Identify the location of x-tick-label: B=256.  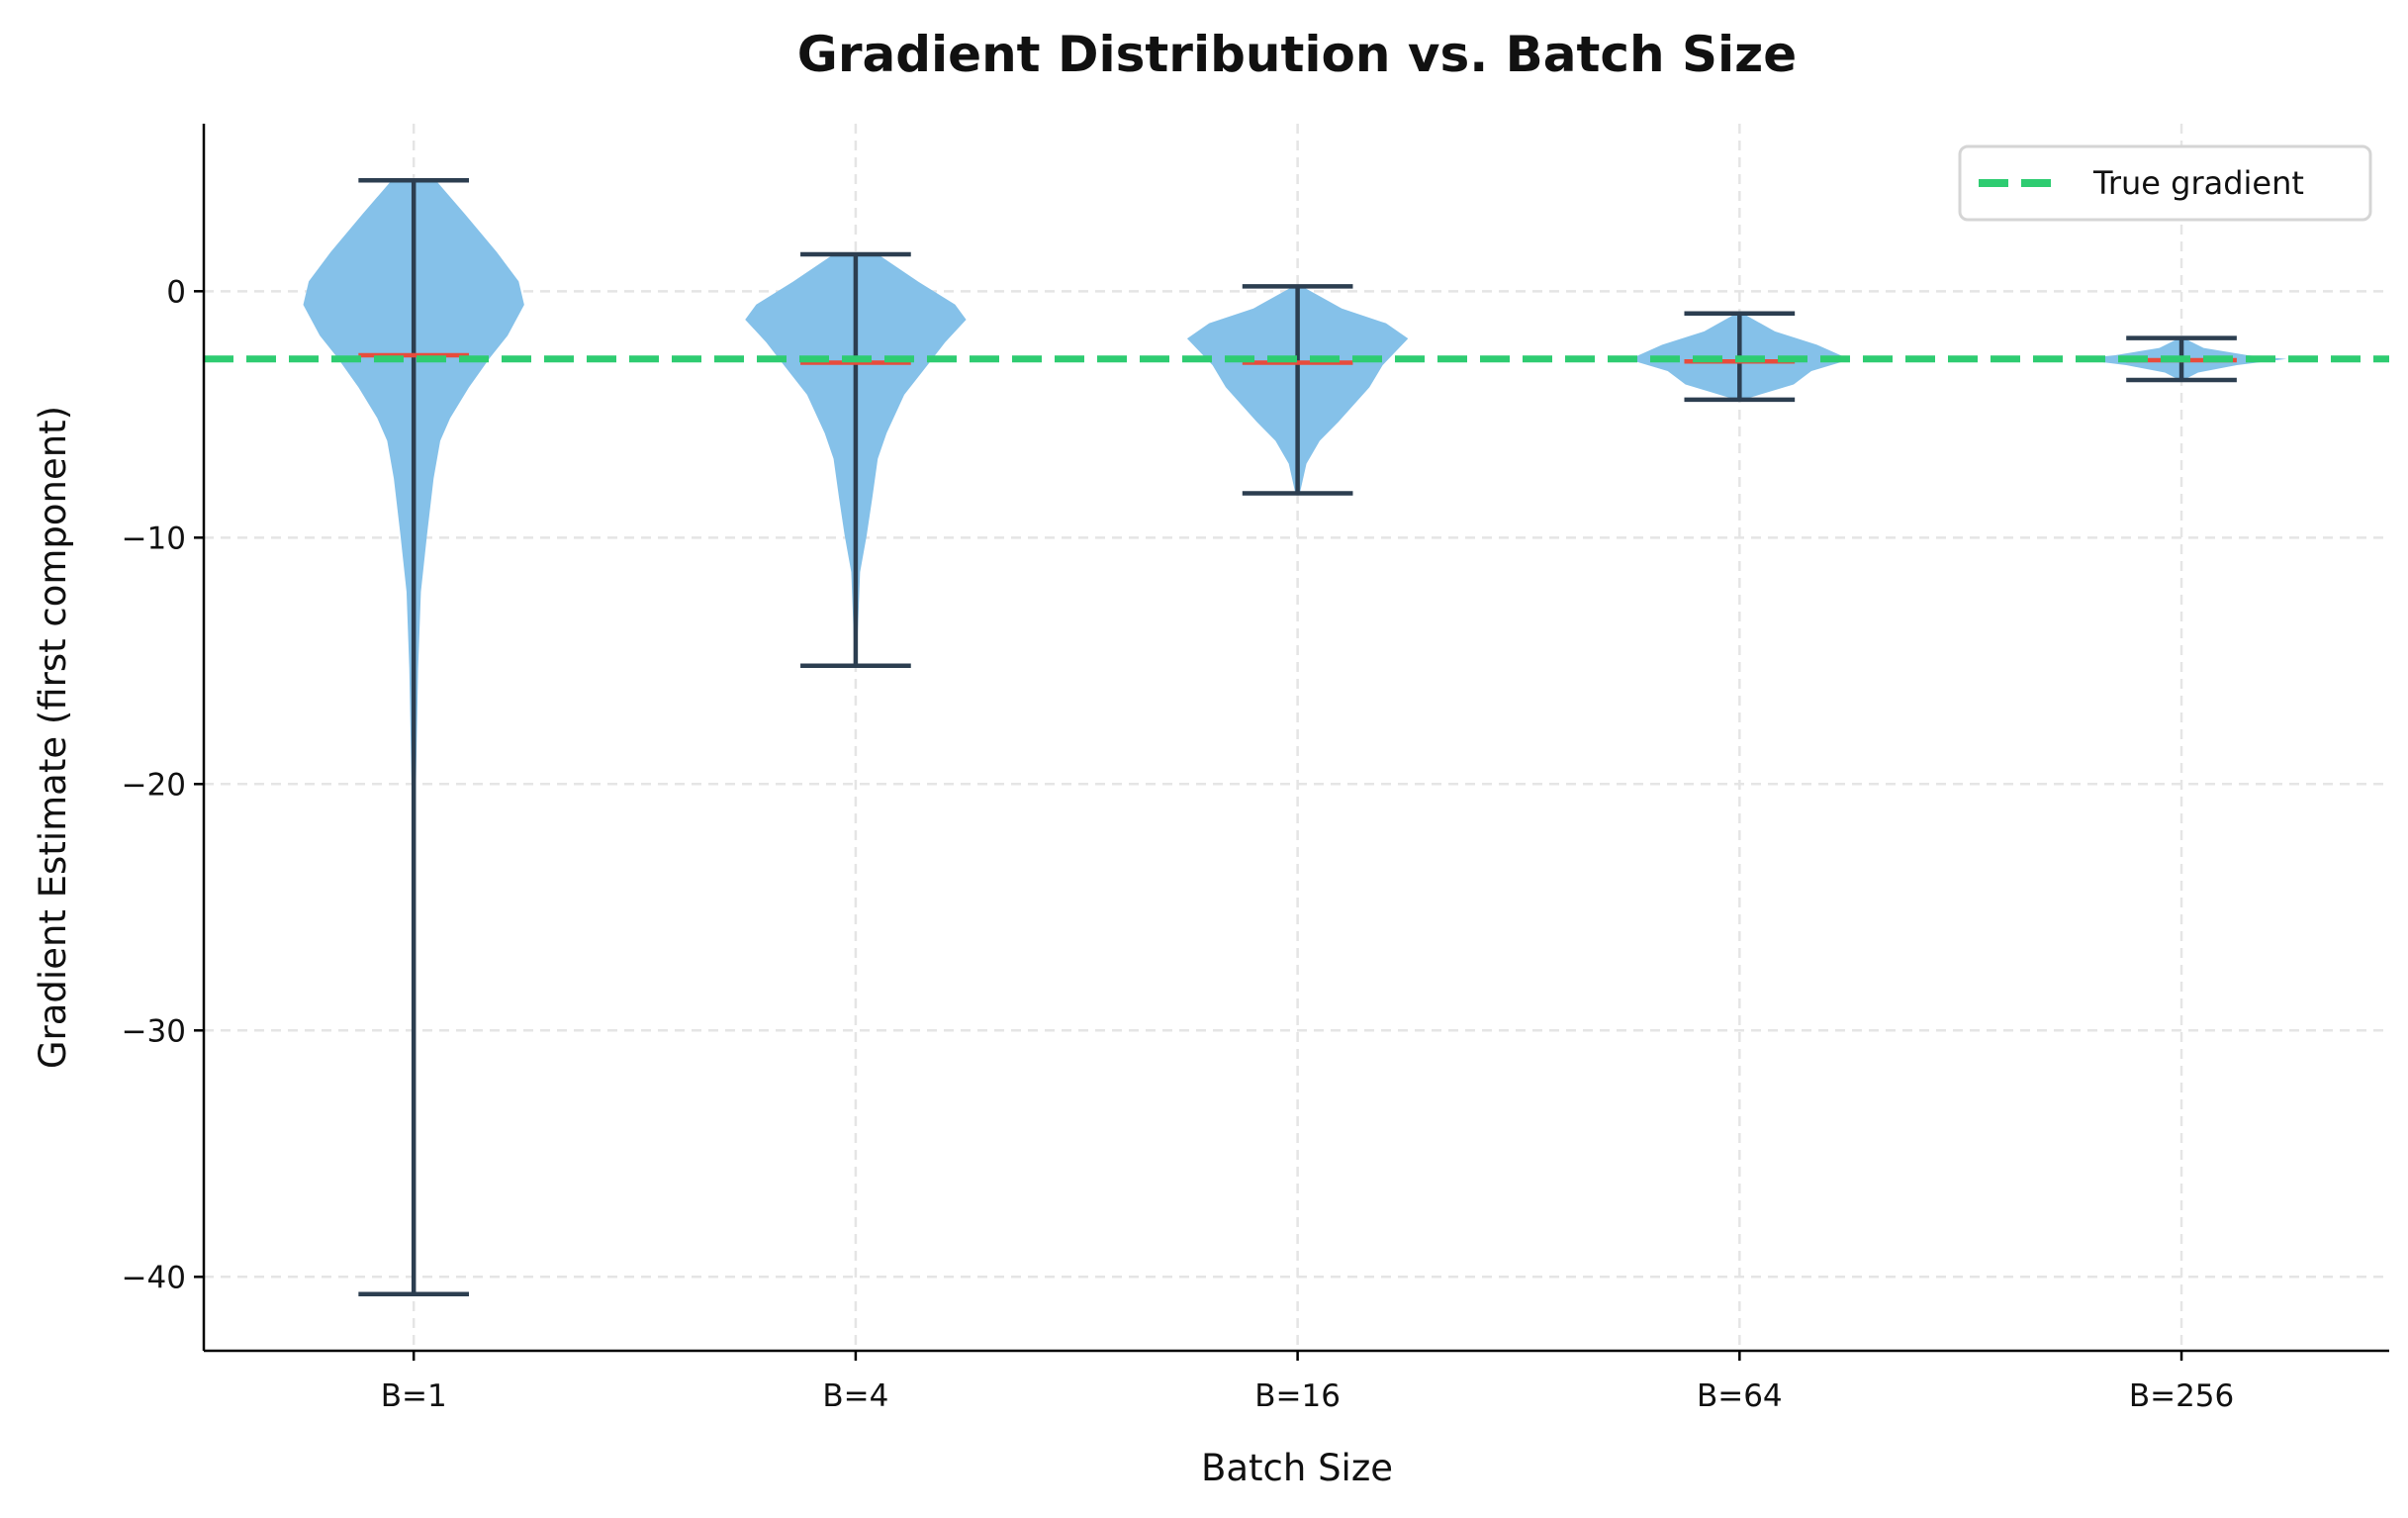
(2181, 1396).